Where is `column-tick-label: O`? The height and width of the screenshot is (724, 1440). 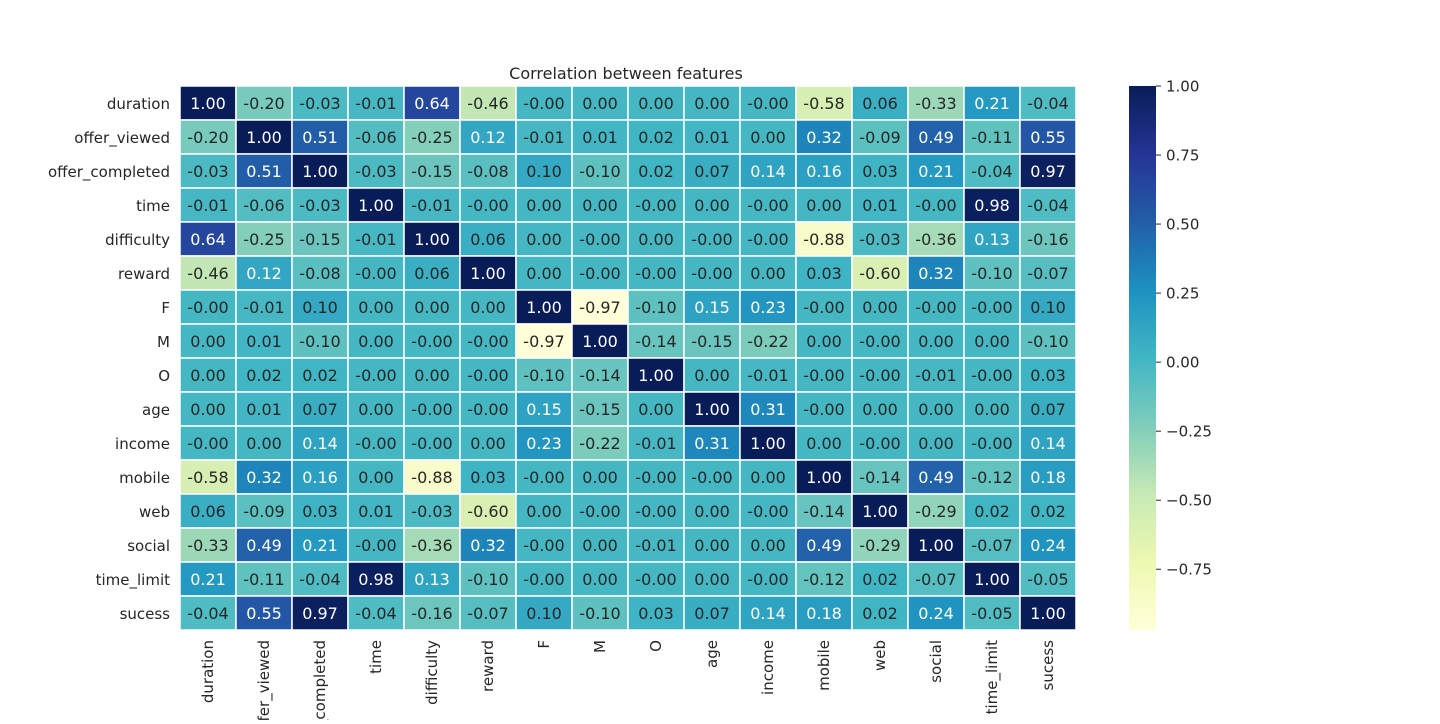
column-tick-label: O is located at coordinates (656, 646).